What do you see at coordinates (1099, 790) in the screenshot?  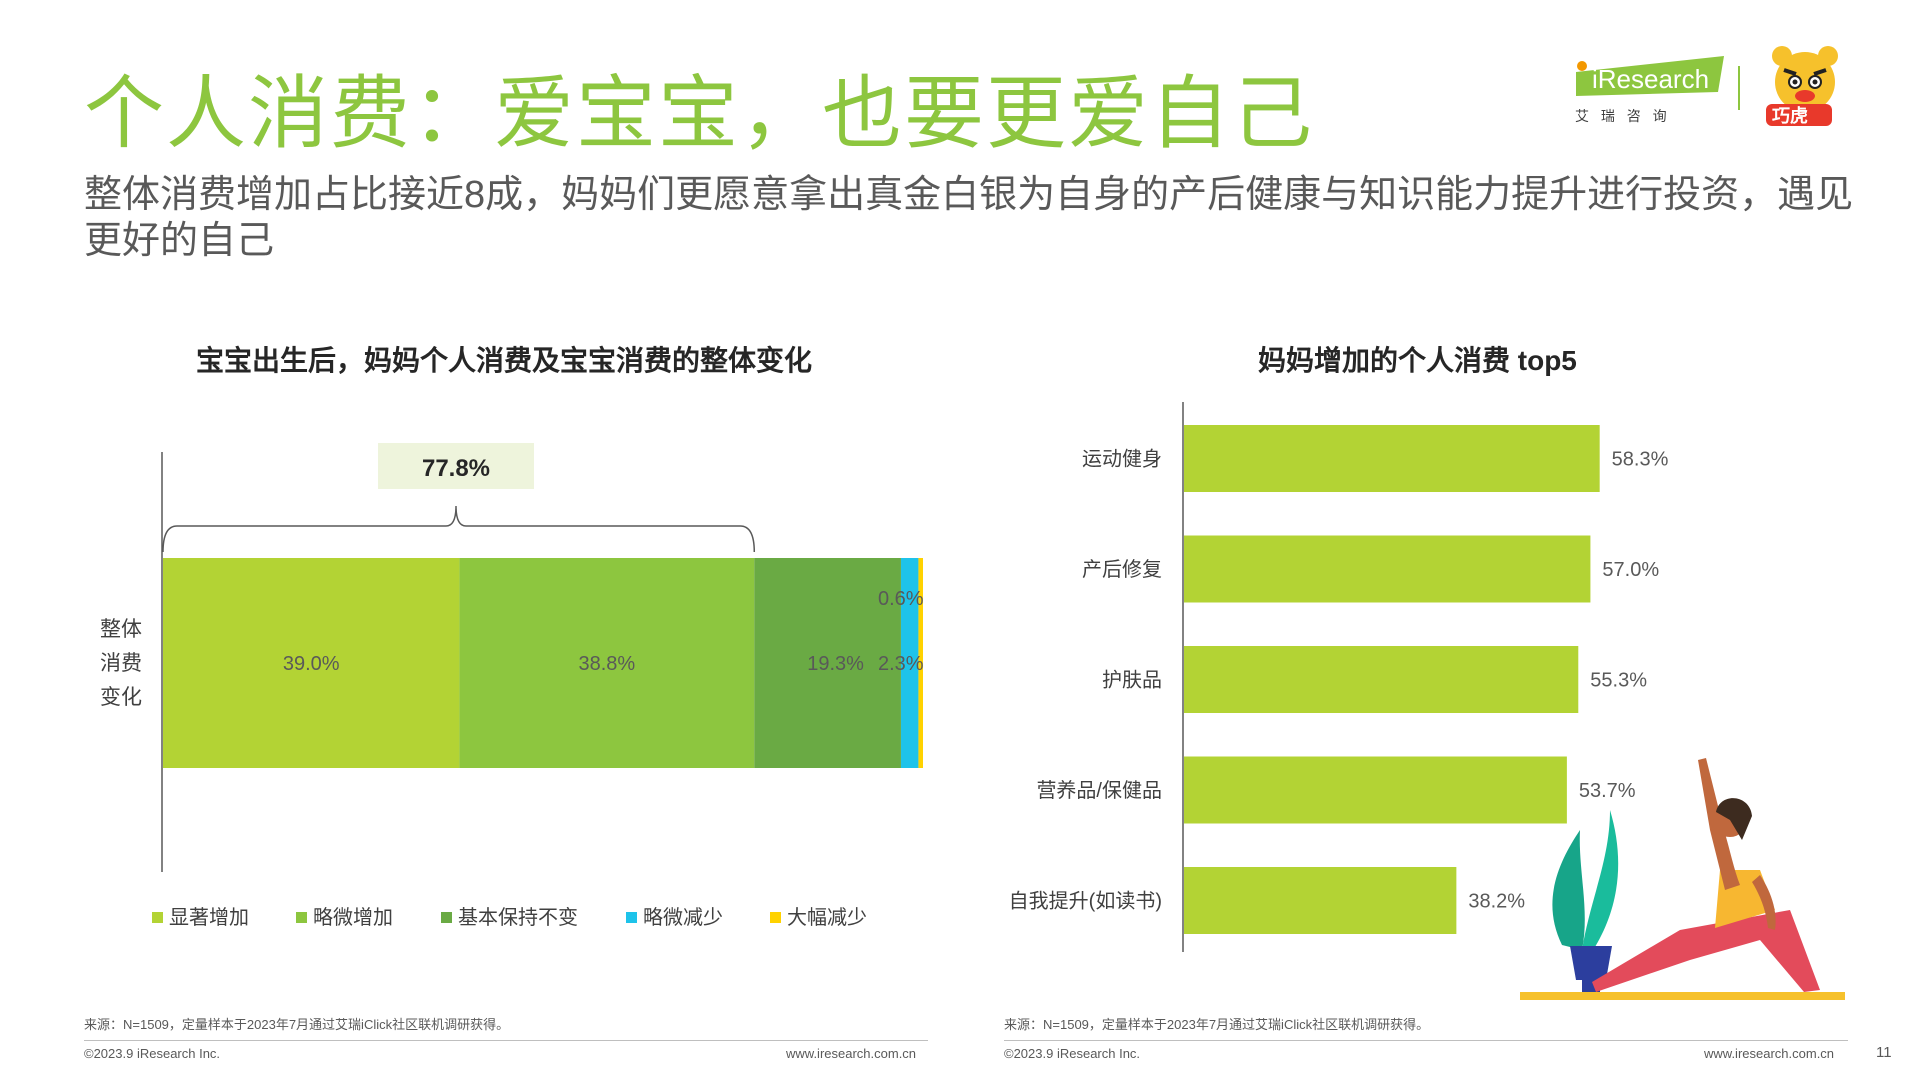 I see `bar-category-label-4: 营养品/保健品` at bounding box center [1099, 790].